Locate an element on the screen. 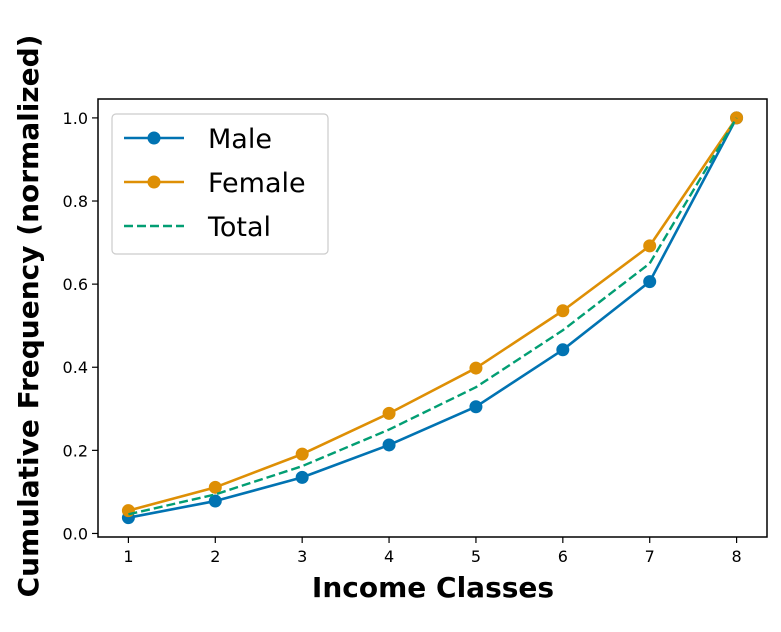 Image resolution: width=781 pixels, height=632 pixels. x-tick-label: 5 is located at coordinates (476, 556).